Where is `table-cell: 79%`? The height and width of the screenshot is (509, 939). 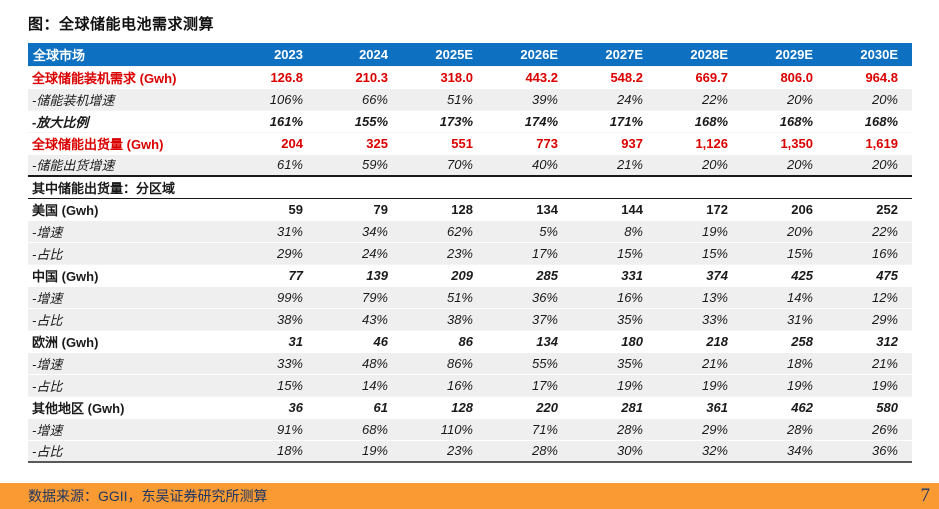 table-cell: 79% is located at coordinates (374, 297).